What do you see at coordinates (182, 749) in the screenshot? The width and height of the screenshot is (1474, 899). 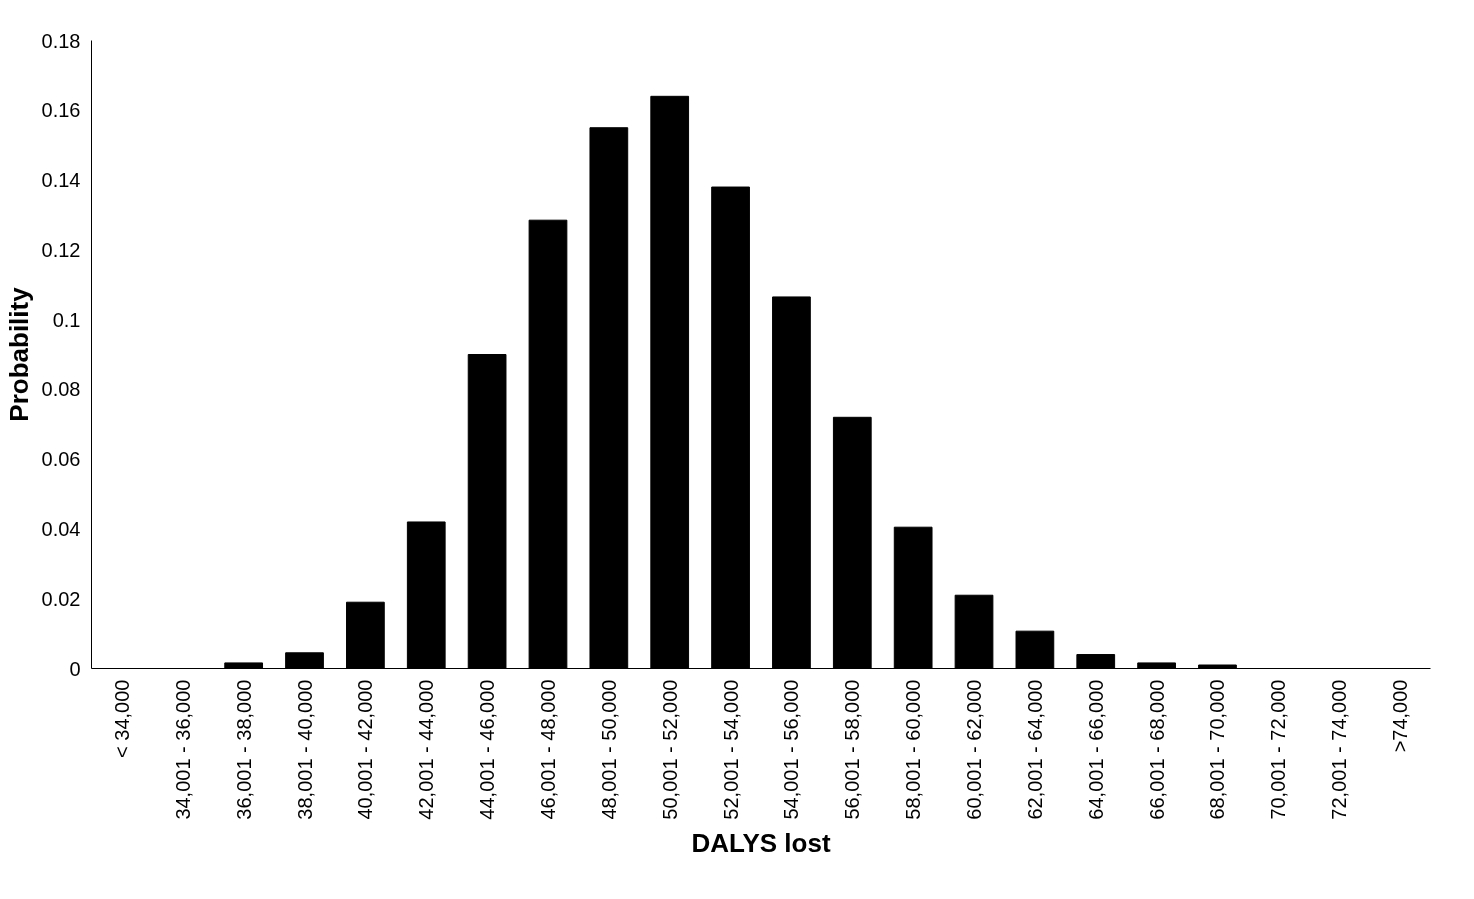 I see `x-tick-label: 34,001 - 36,000` at bounding box center [182, 749].